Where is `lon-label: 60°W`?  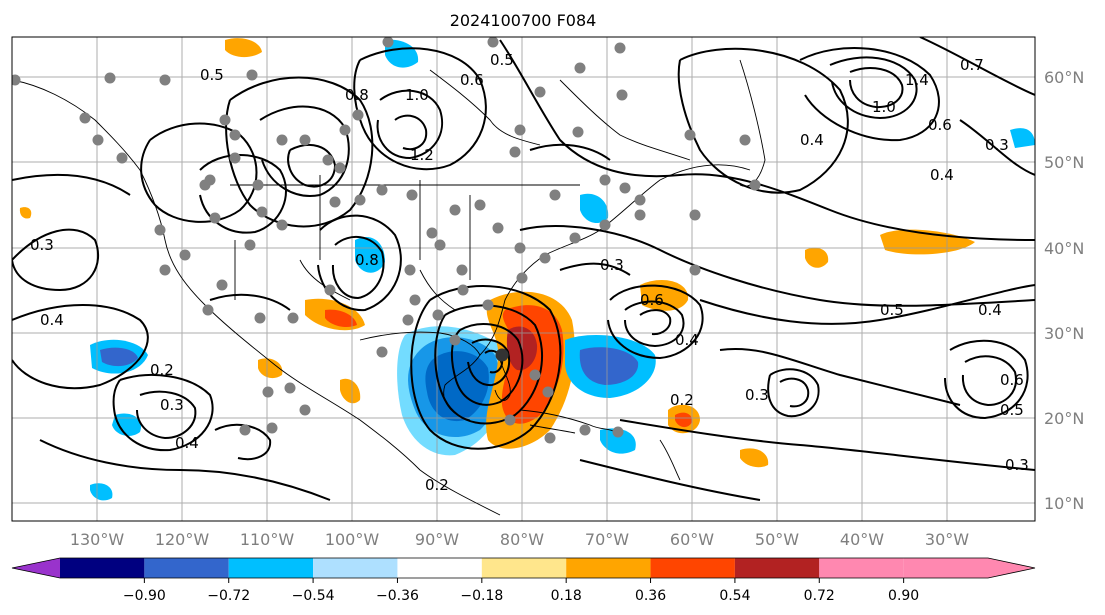 lon-label: 60°W is located at coordinates (692, 539).